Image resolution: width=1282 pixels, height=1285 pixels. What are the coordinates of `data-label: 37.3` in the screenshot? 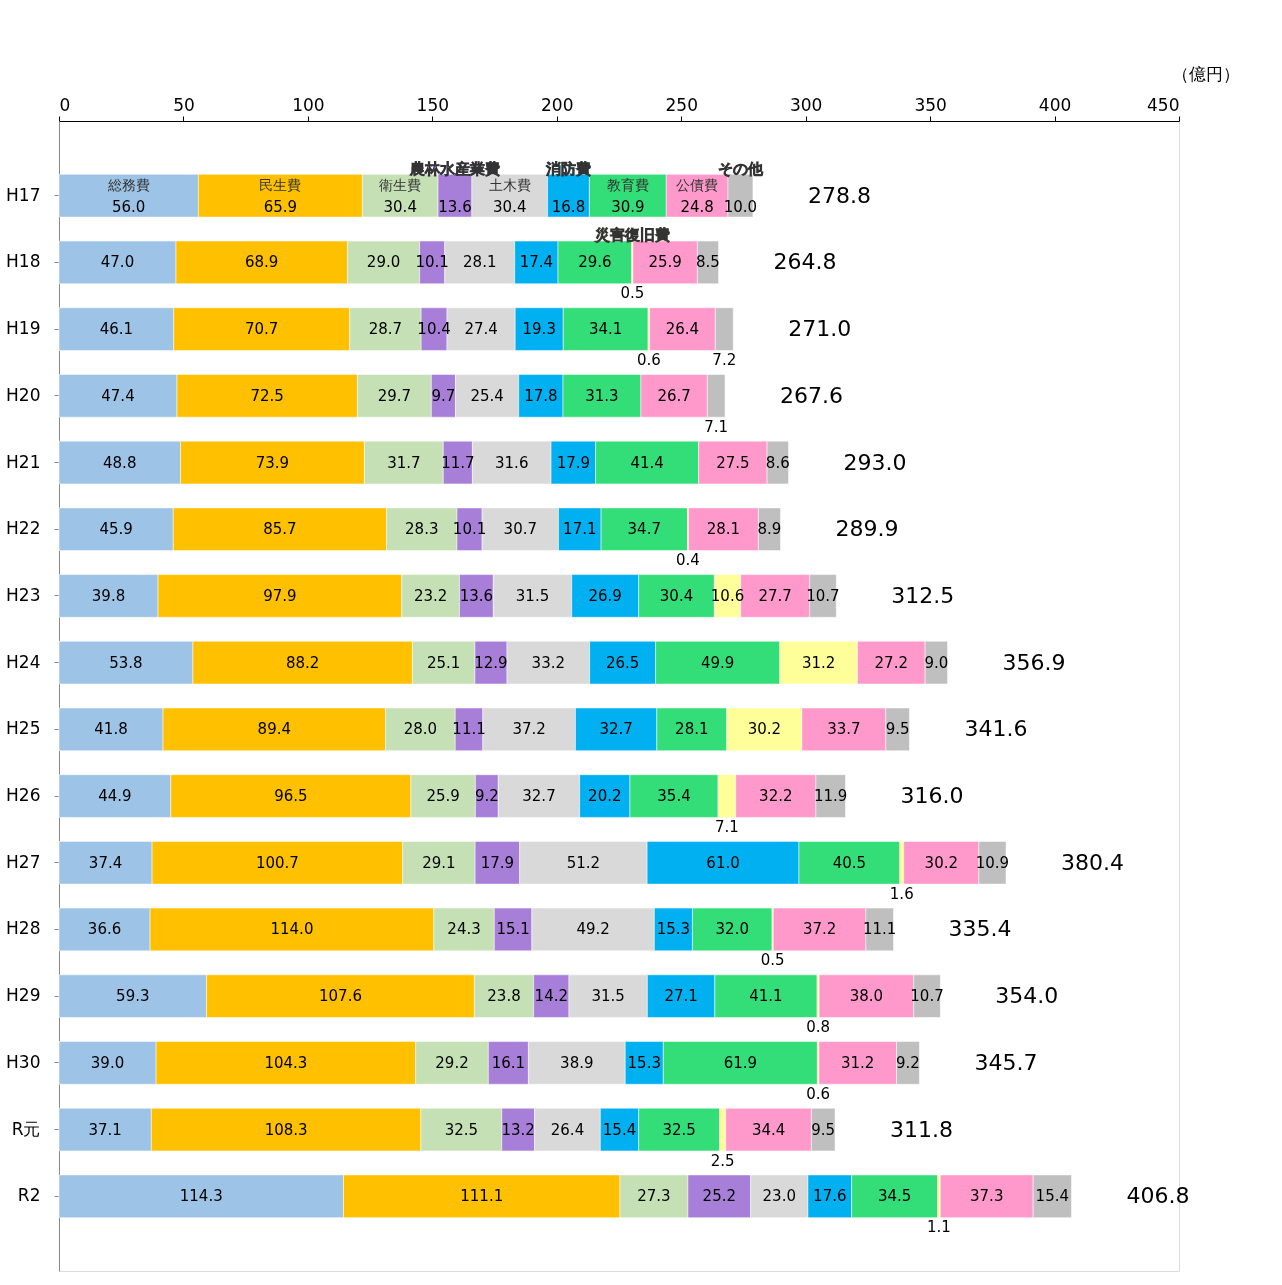 It's located at (987, 1196).